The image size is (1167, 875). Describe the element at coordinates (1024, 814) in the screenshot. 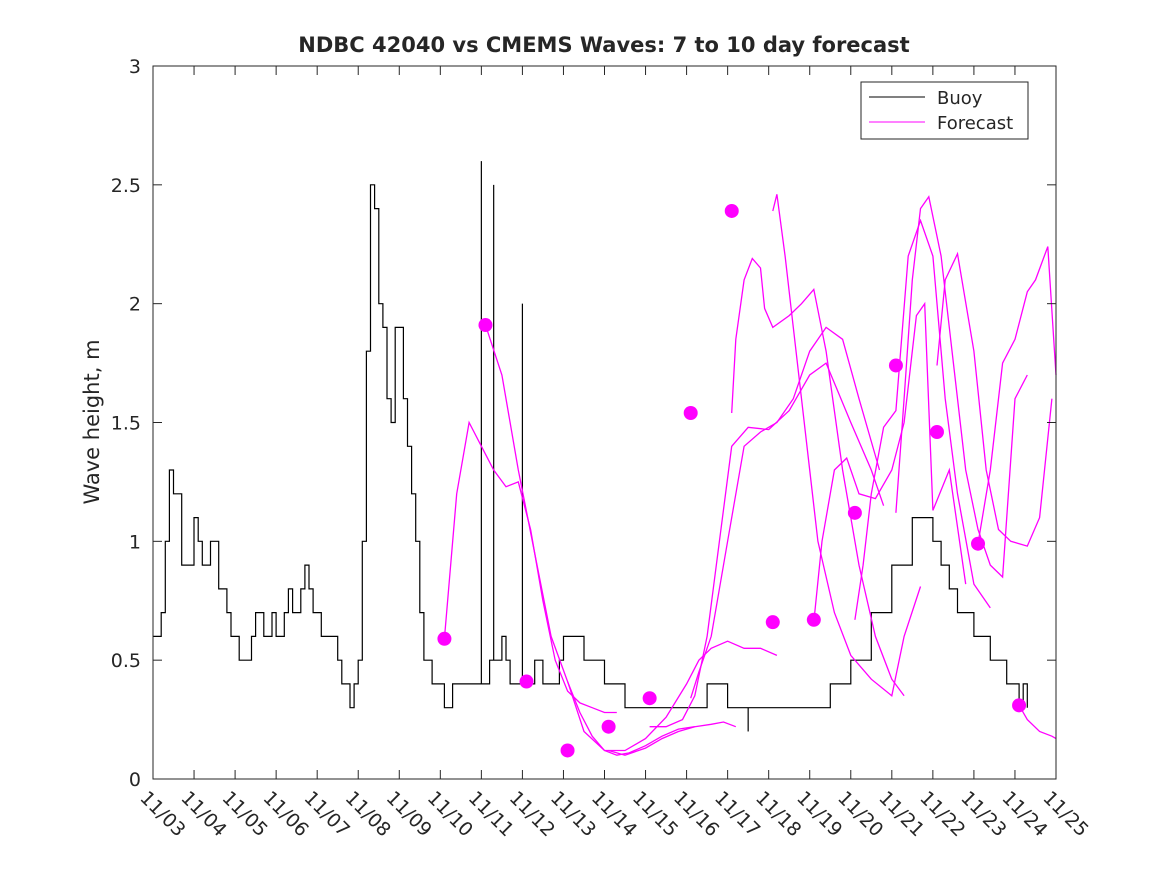

I see `xtick-label-21: 11/24` at that location.